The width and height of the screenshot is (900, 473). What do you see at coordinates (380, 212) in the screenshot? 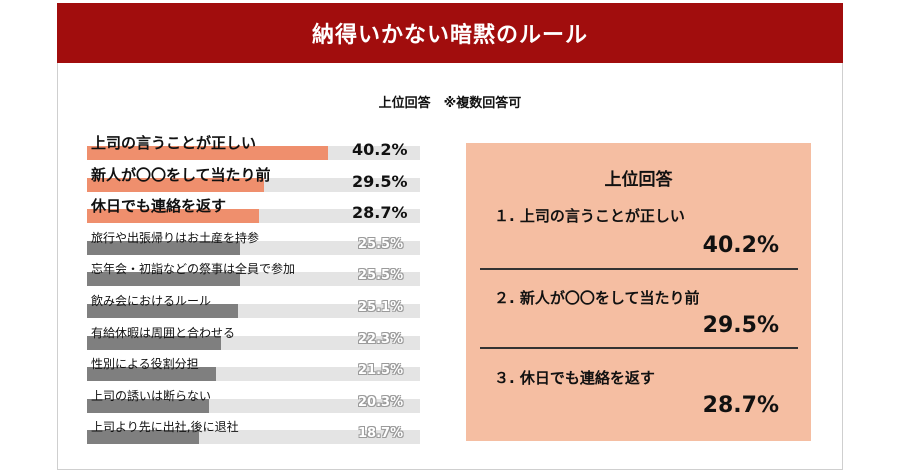
I see `bar-value-label: 28.7%` at bounding box center [380, 212].